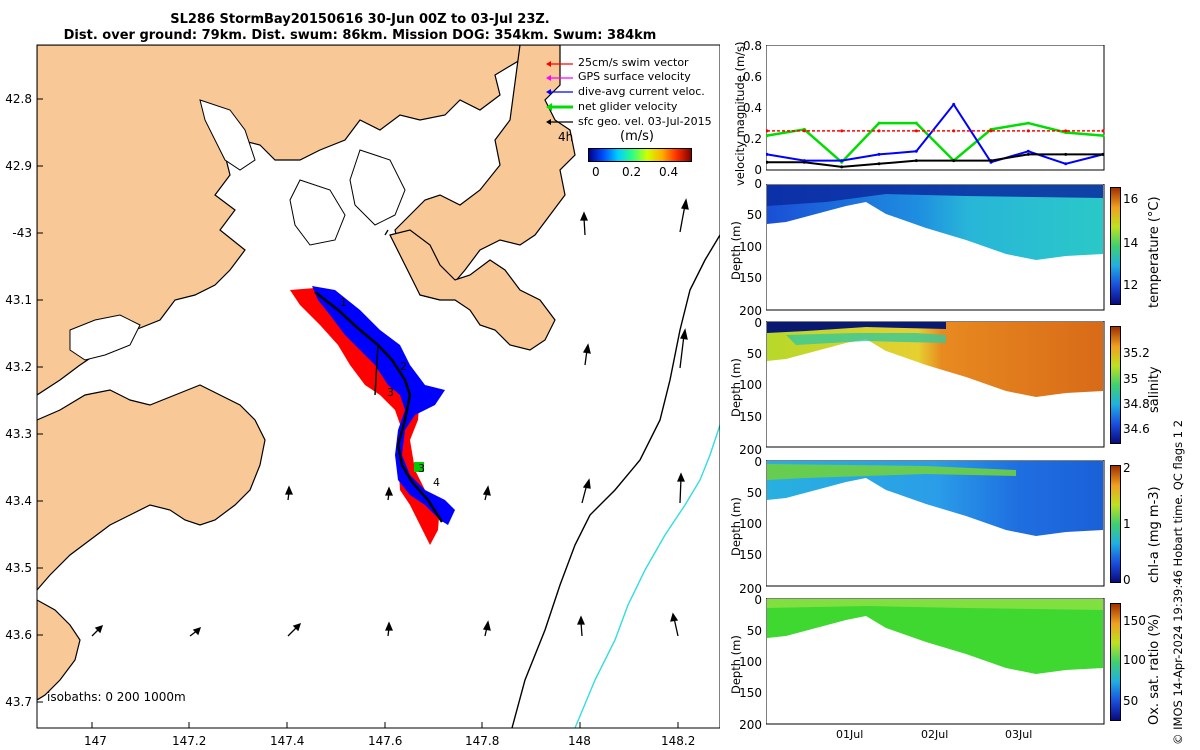 Image resolution: width=1200 pixels, height=750 pixels. Describe the element at coordinates (1136, 429) in the screenshot. I see `cbar-tick: 34.6` at that location.